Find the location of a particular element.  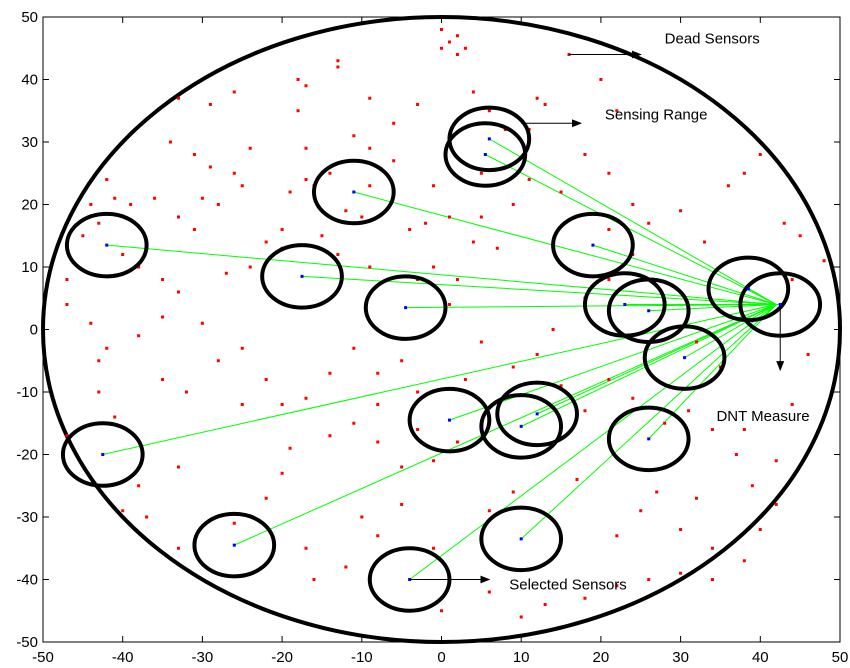

y-tick-label: 50 is located at coordinates (29, 17).